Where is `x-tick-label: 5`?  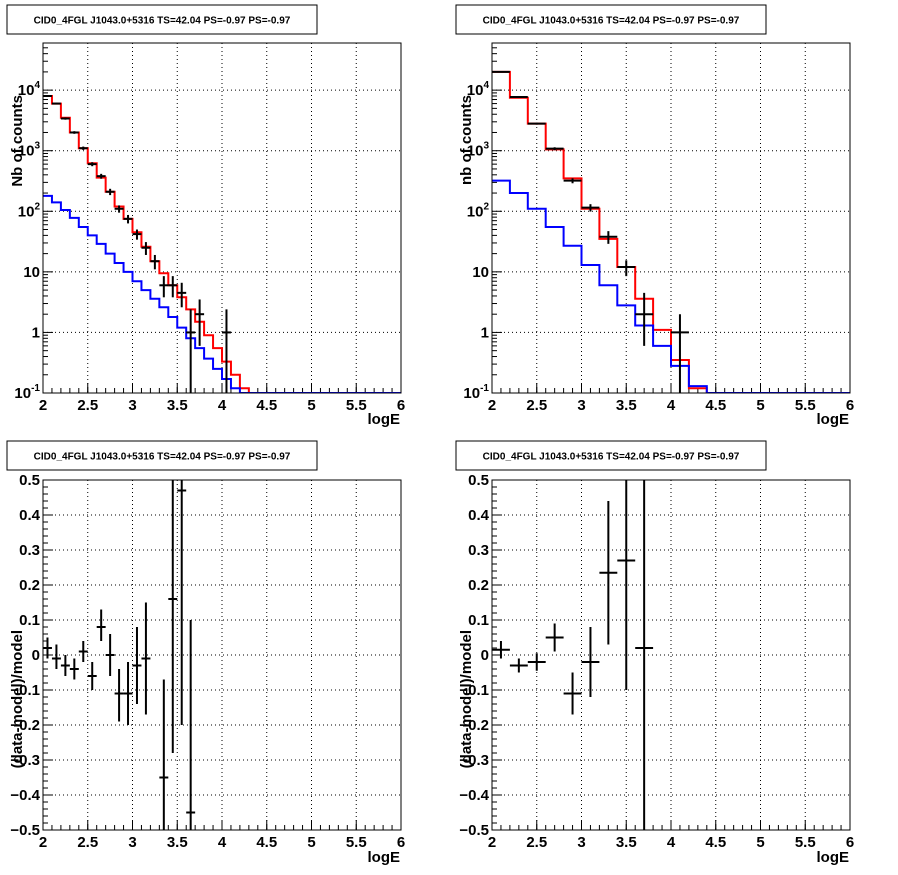
x-tick-label: 5 is located at coordinates (311, 405).